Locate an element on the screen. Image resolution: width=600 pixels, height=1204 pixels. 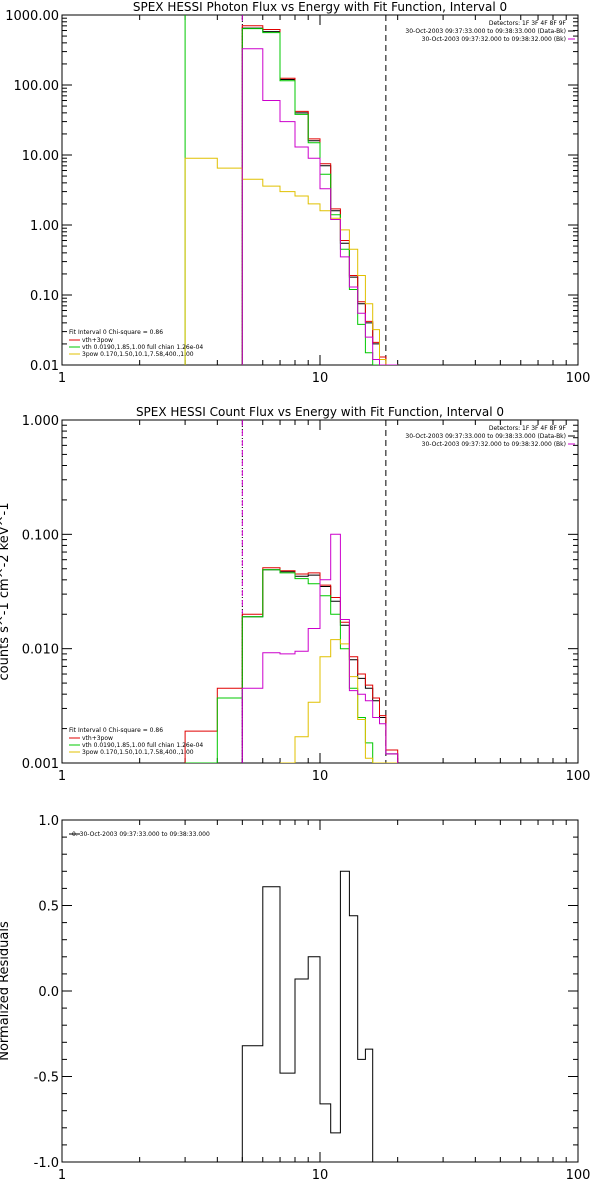
y-tick-label: 100.00 is located at coordinates (37, 86).